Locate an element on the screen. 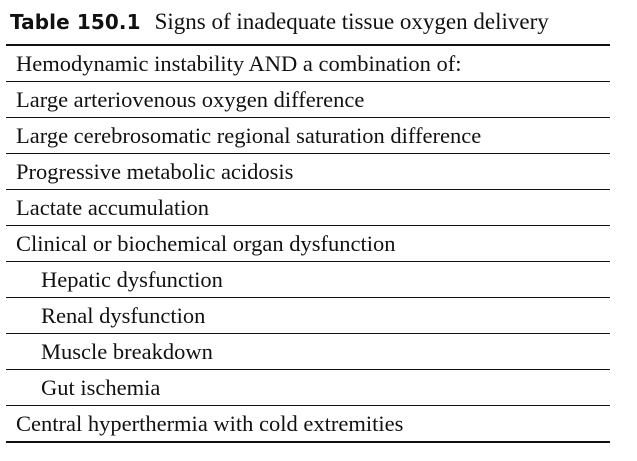  row-text: Gut ischemia is located at coordinates (101, 387).